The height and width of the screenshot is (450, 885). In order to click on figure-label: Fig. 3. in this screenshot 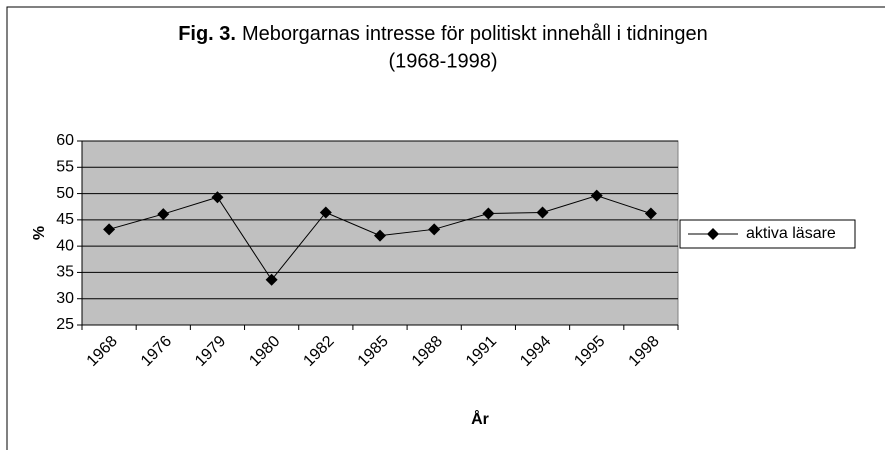, I will do `click(207, 34)`.